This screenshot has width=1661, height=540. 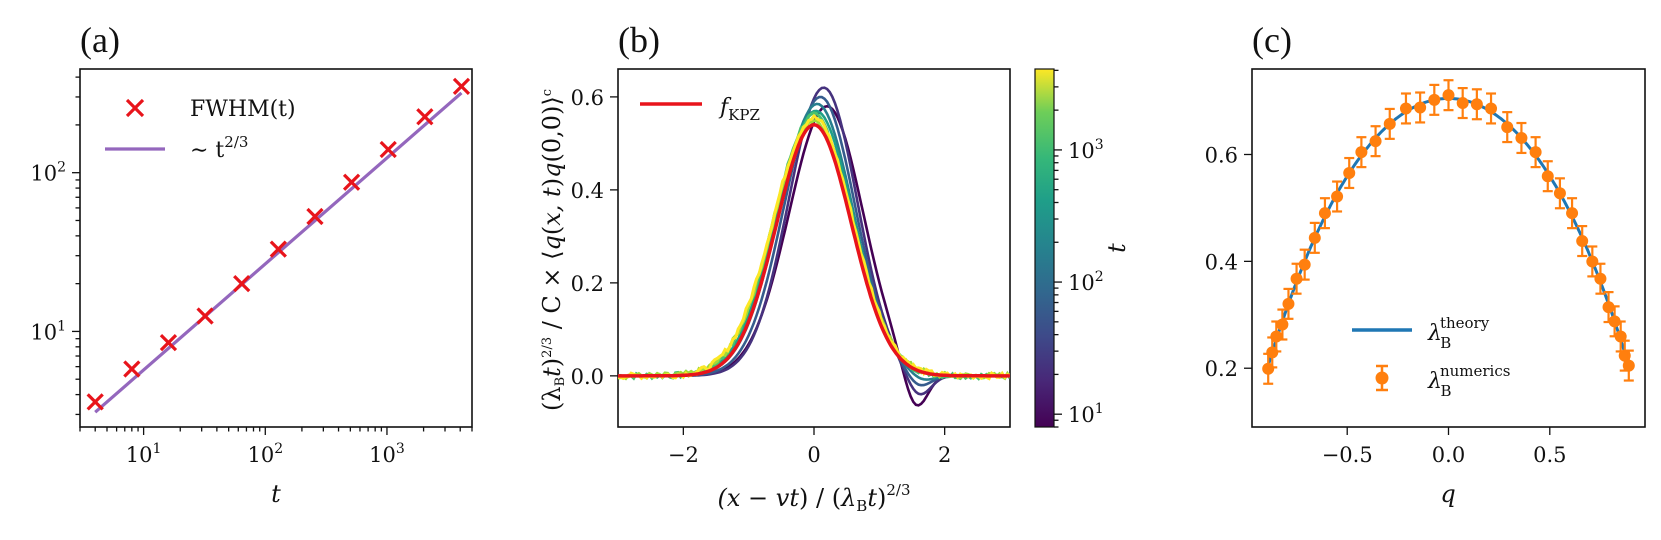 What do you see at coordinates (944, 455) in the screenshot?
I see `panel-b-xtick-label: 2` at bounding box center [944, 455].